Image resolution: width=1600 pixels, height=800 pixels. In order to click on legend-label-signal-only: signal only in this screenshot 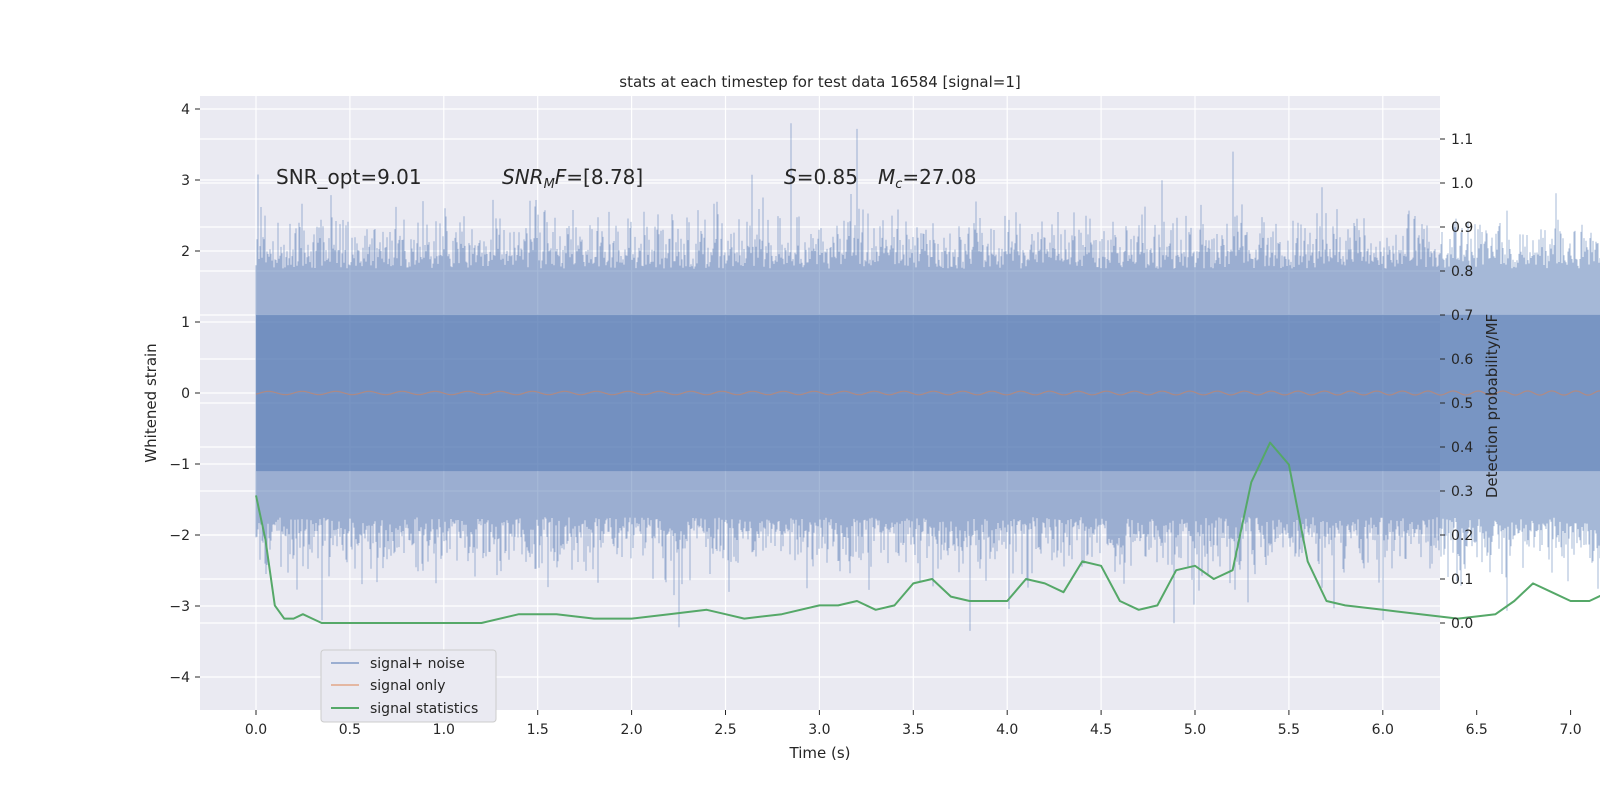, I will do `click(407, 686)`.